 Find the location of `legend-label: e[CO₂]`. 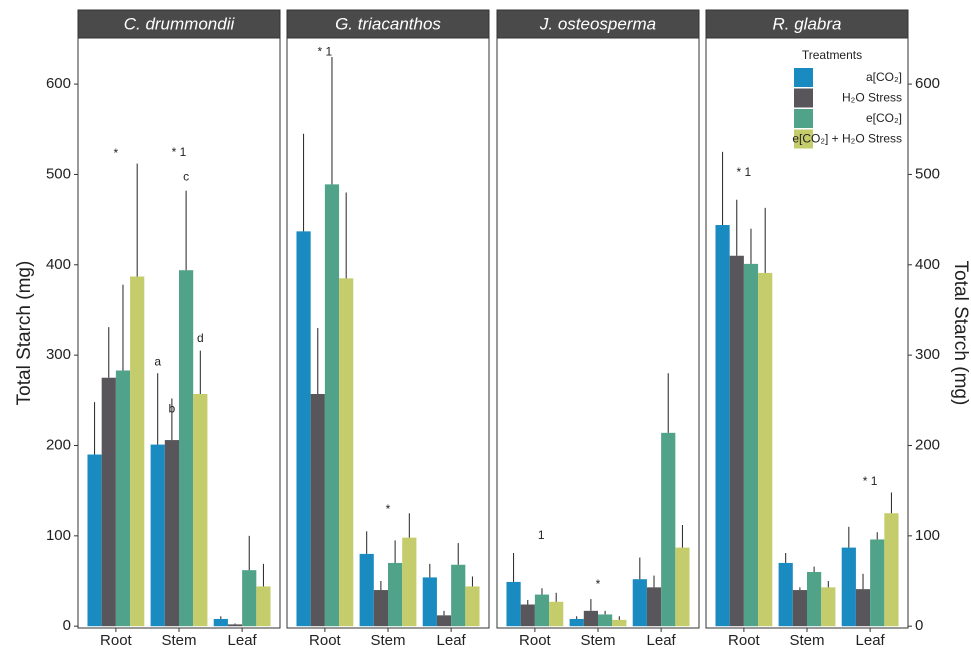

legend-label: e[CO₂] is located at coordinates (884, 118).